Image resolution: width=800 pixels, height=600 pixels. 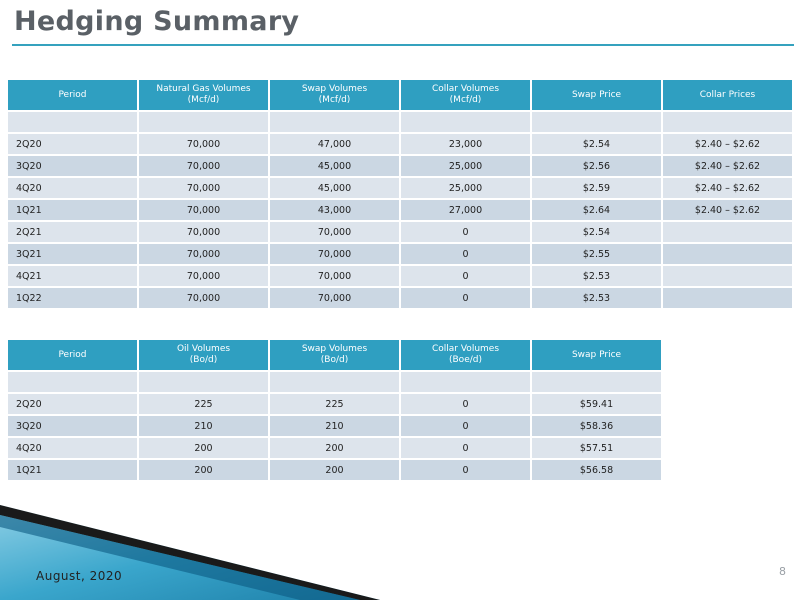 What do you see at coordinates (596, 448) in the screenshot?
I see `value-cell: $57.51` at bounding box center [596, 448].